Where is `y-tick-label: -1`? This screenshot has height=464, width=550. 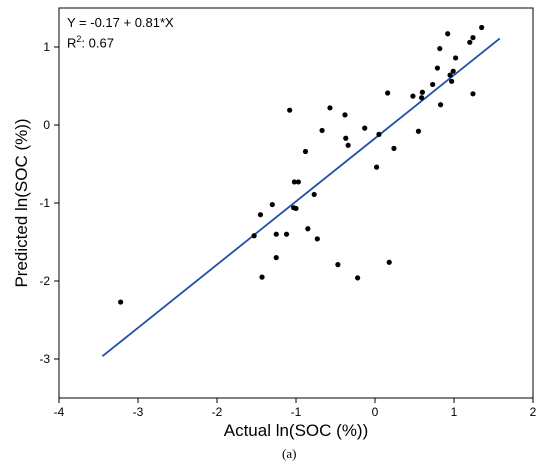 y-tick-label: -1 is located at coordinates (44, 203).